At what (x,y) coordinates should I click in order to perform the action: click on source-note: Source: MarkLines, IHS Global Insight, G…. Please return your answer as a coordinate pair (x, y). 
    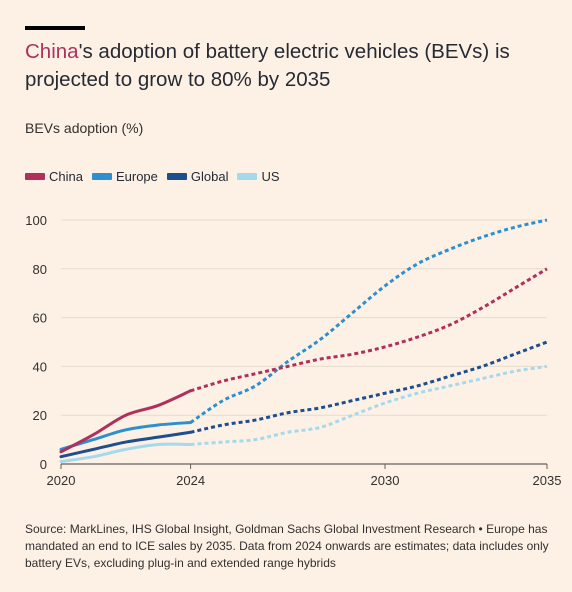
    Looking at the image, I should click on (287, 546).